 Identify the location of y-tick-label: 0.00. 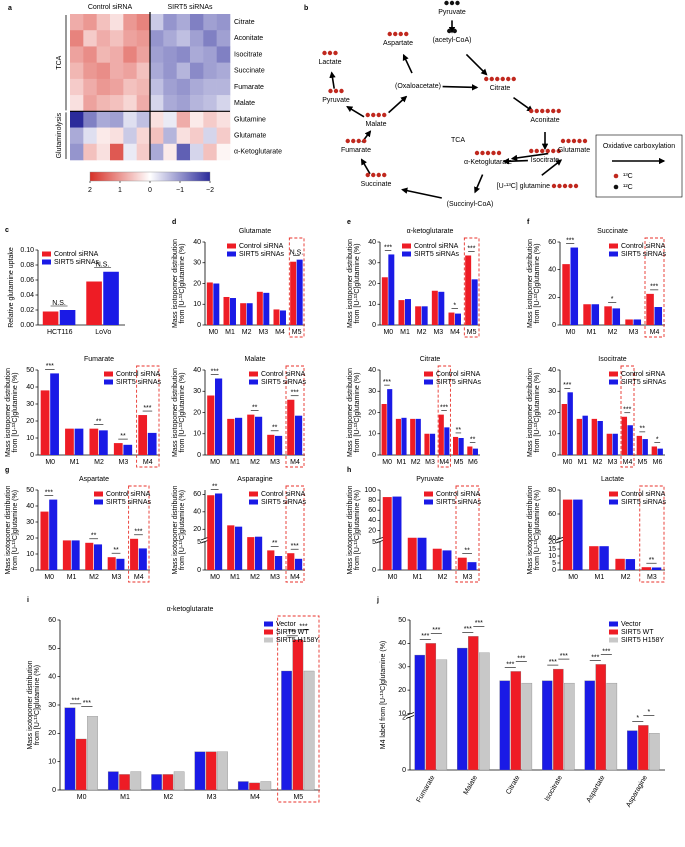
(27, 325).